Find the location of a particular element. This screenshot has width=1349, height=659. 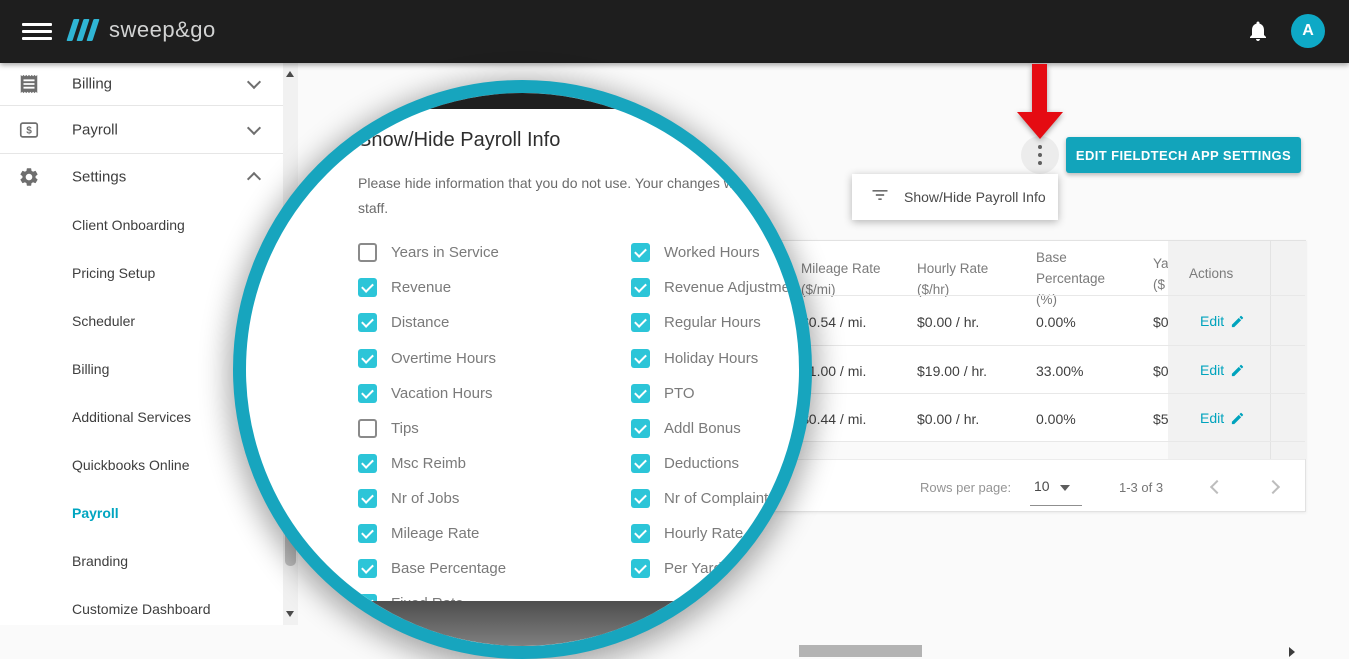

sidebar-item-label: Settings is located at coordinates (99, 177).